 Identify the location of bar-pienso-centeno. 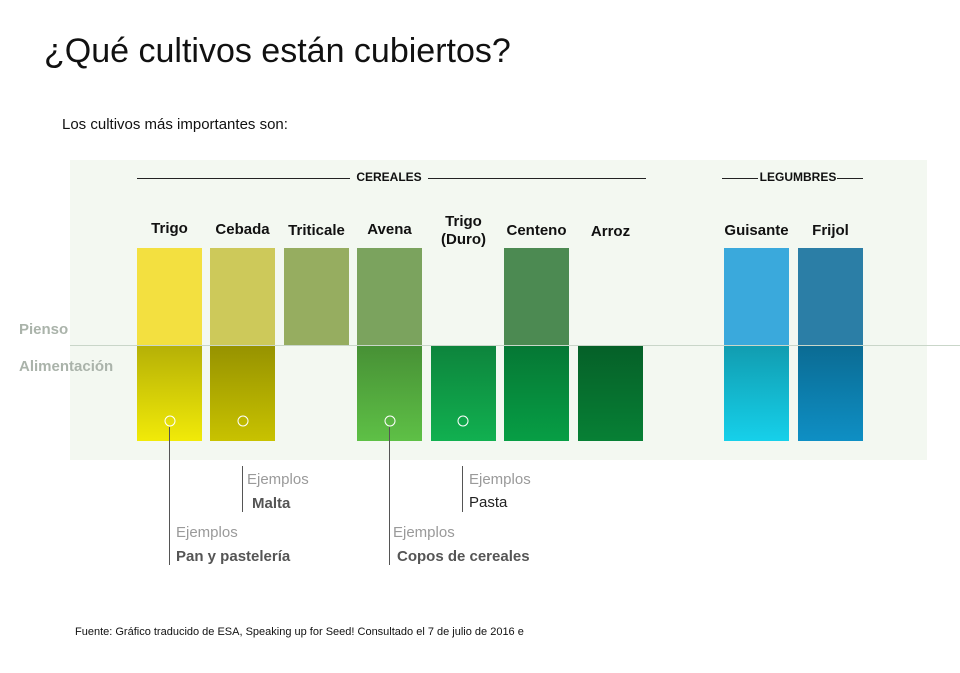
(536, 296).